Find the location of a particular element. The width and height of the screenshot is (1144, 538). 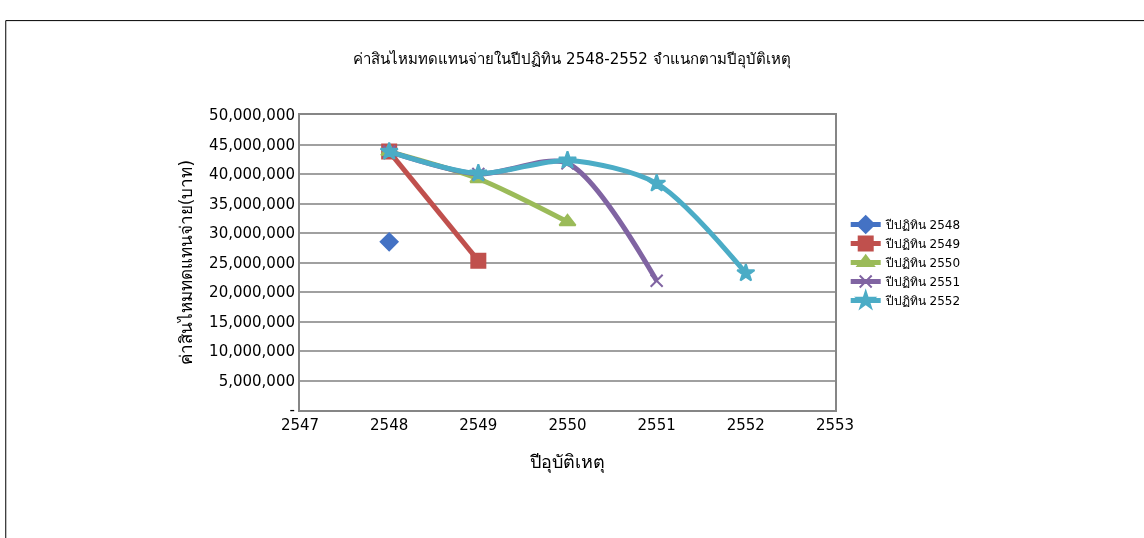

y-tick-label: 20,000,000 is located at coordinates (252, 292).